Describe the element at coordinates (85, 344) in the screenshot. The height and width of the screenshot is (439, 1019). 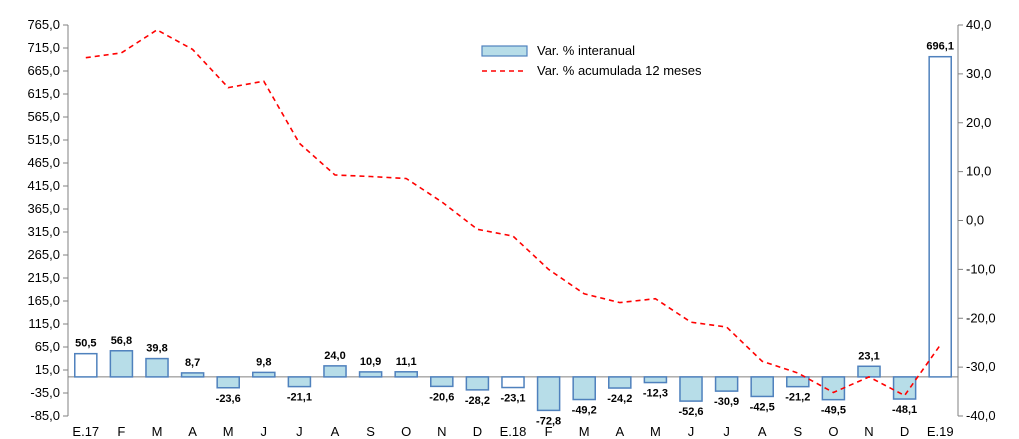
I see `bar-data-label: 50,5` at that location.